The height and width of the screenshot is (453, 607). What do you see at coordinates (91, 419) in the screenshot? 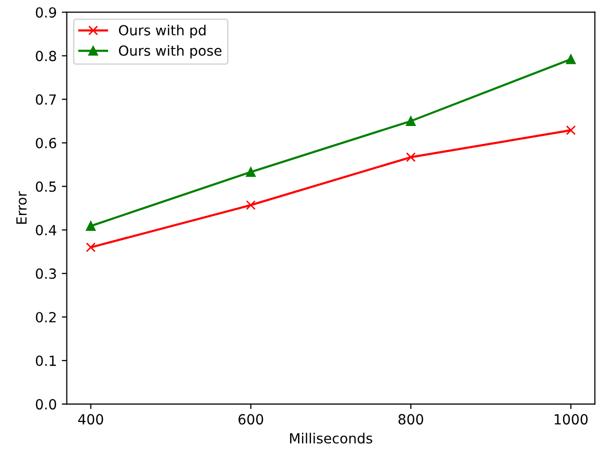
I see `x-tick-label: 400` at bounding box center [91, 419].